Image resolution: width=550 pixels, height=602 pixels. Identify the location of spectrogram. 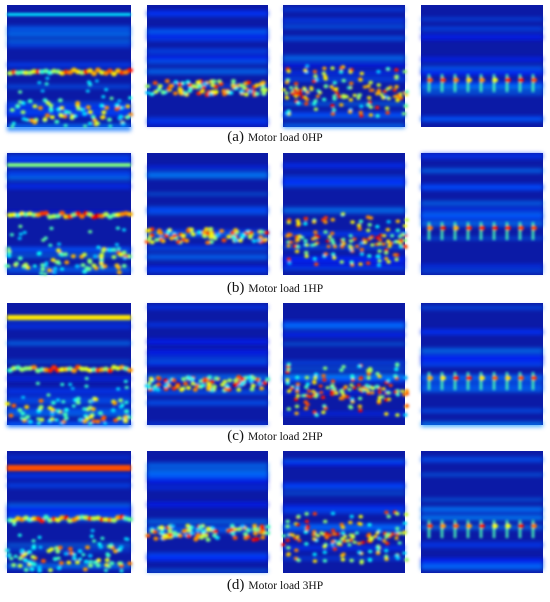
(207, 364).